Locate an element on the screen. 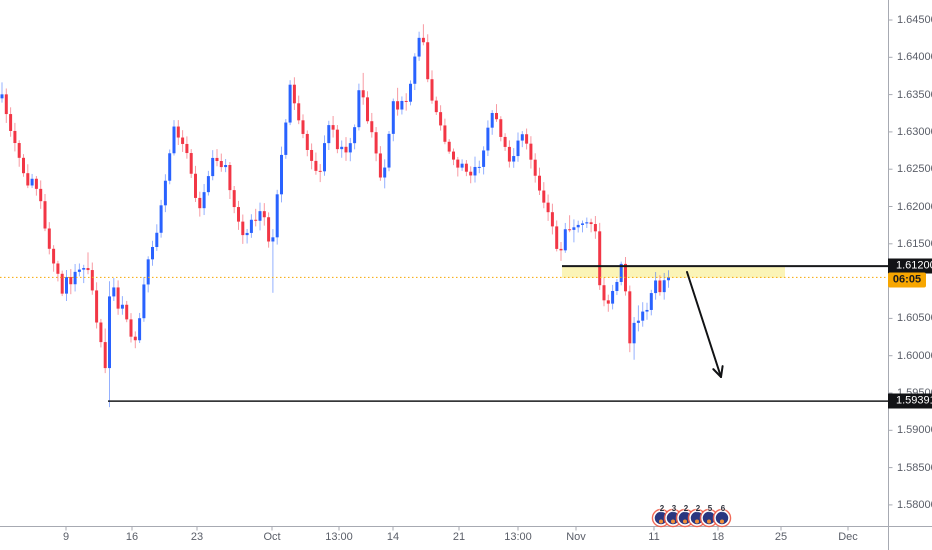 This screenshot has height=550, width=932. price-tick-label: 1.63000 is located at coordinates (914, 131).